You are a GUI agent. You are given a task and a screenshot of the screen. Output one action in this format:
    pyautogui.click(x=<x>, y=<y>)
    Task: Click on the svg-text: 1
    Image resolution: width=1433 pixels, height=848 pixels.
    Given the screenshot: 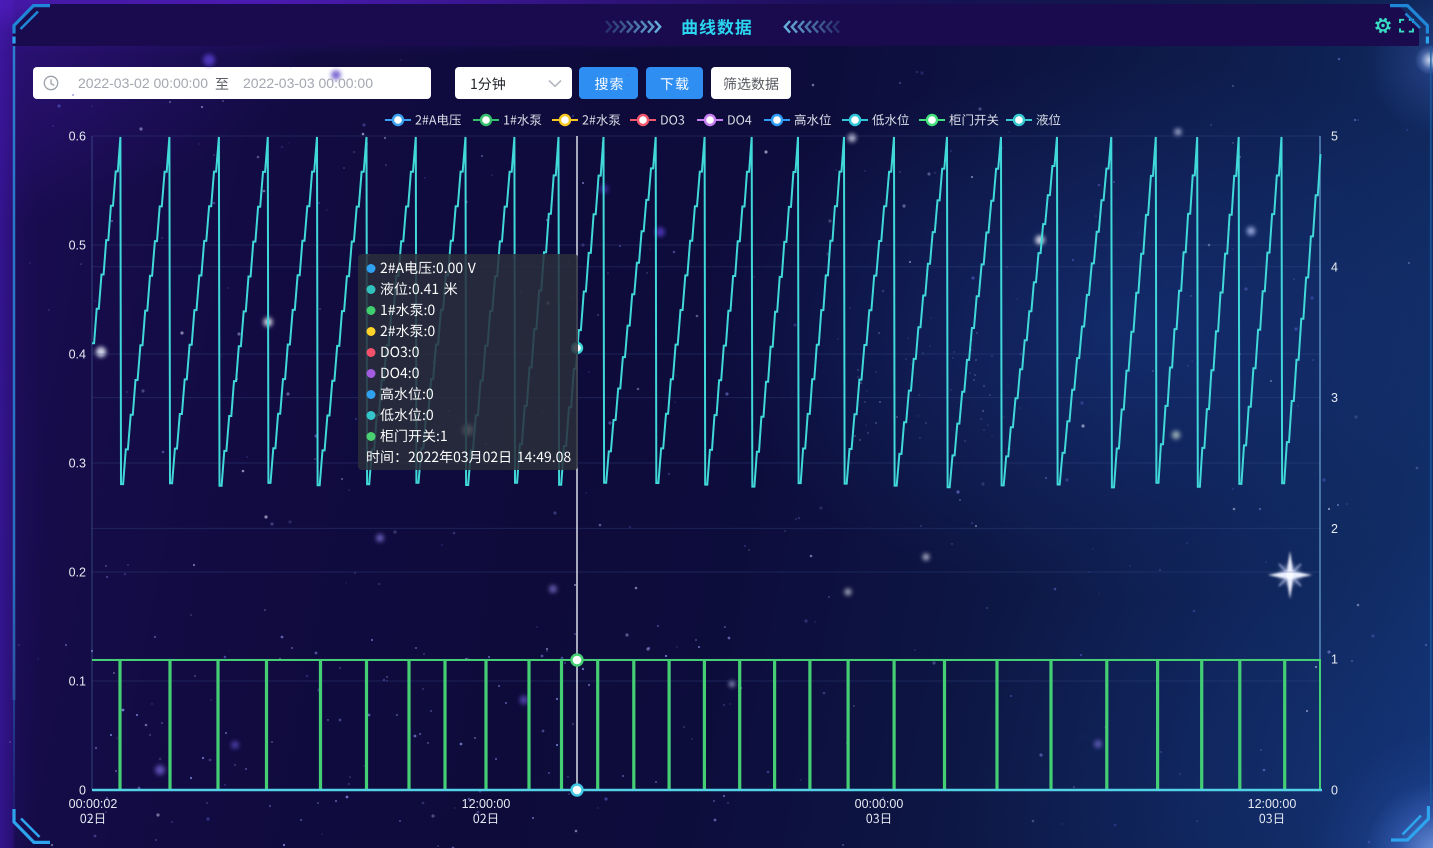 What is the action you would take?
    pyautogui.click(x=1334, y=660)
    